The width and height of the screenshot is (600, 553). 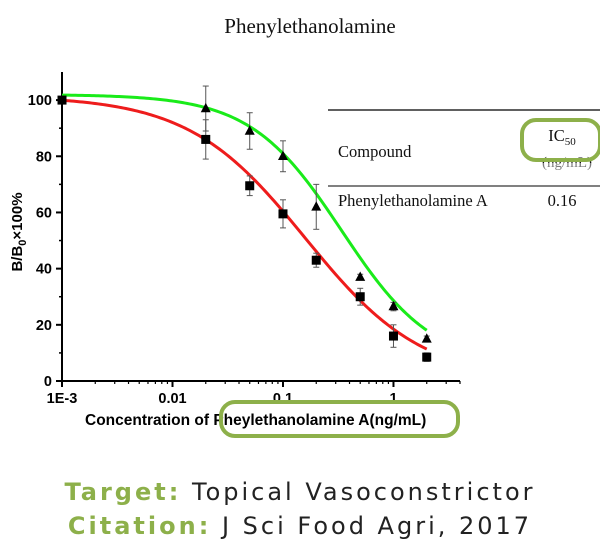 I want to click on ic50-highlight, so click(x=560, y=140).